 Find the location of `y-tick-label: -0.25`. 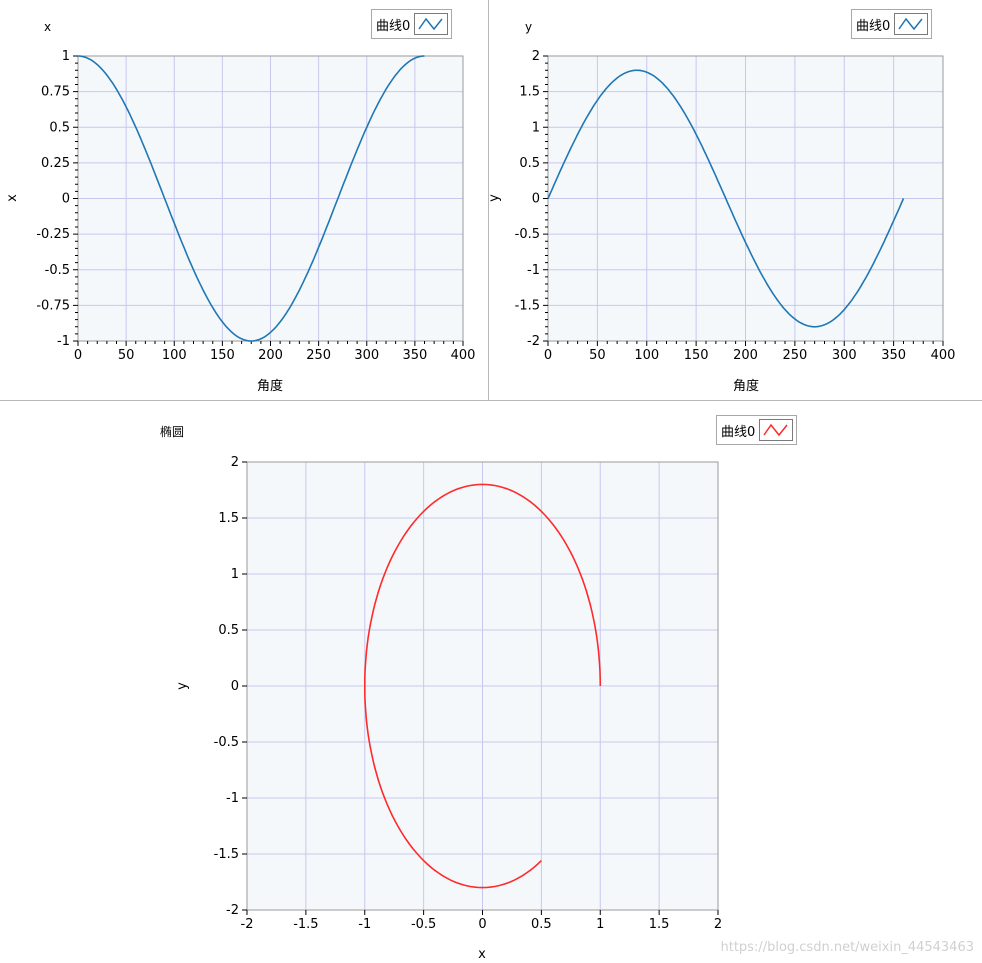

y-tick-label: -0.25 is located at coordinates (53, 234).